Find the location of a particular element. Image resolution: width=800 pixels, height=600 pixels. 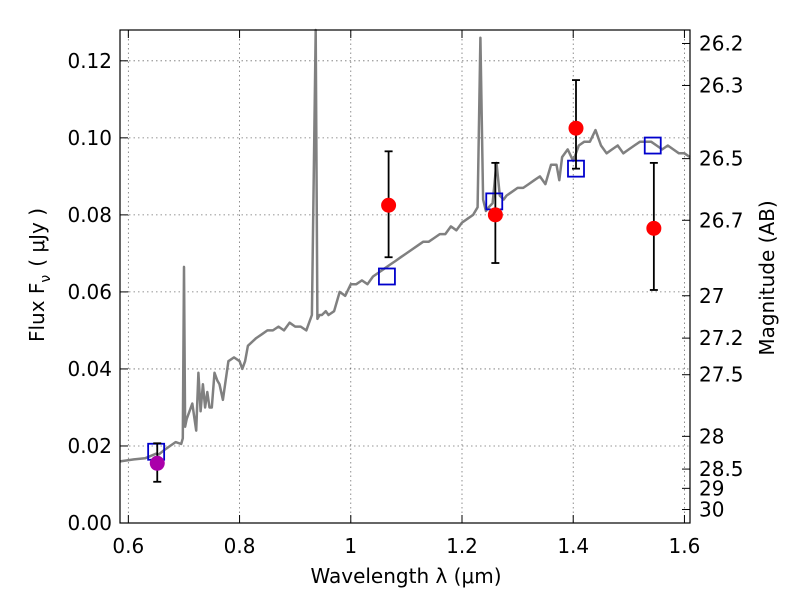

y-axis-label: Flux Fν ( μJy ) is located at coordinates (39, 275).